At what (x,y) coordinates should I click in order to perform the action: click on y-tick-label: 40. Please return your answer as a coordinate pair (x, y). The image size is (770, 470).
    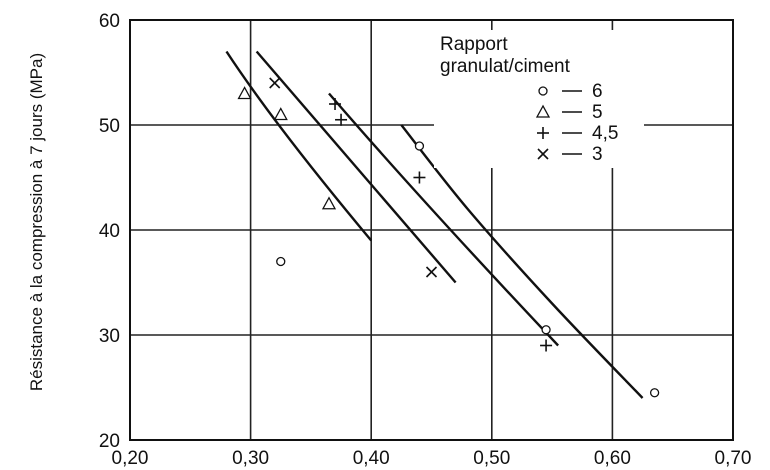
    Looking at the image, I should click on (109, 231).